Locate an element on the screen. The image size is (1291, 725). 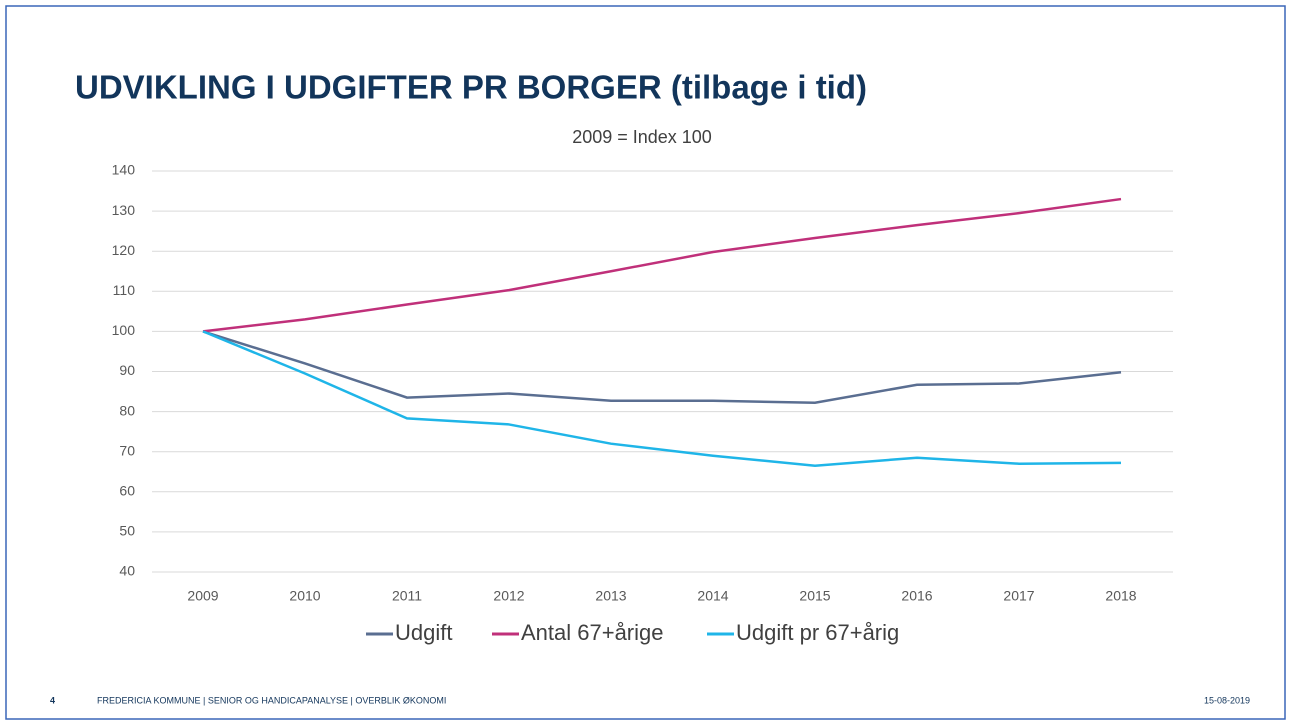
y-tick-label: 80 is located at coordinates (127, 410).